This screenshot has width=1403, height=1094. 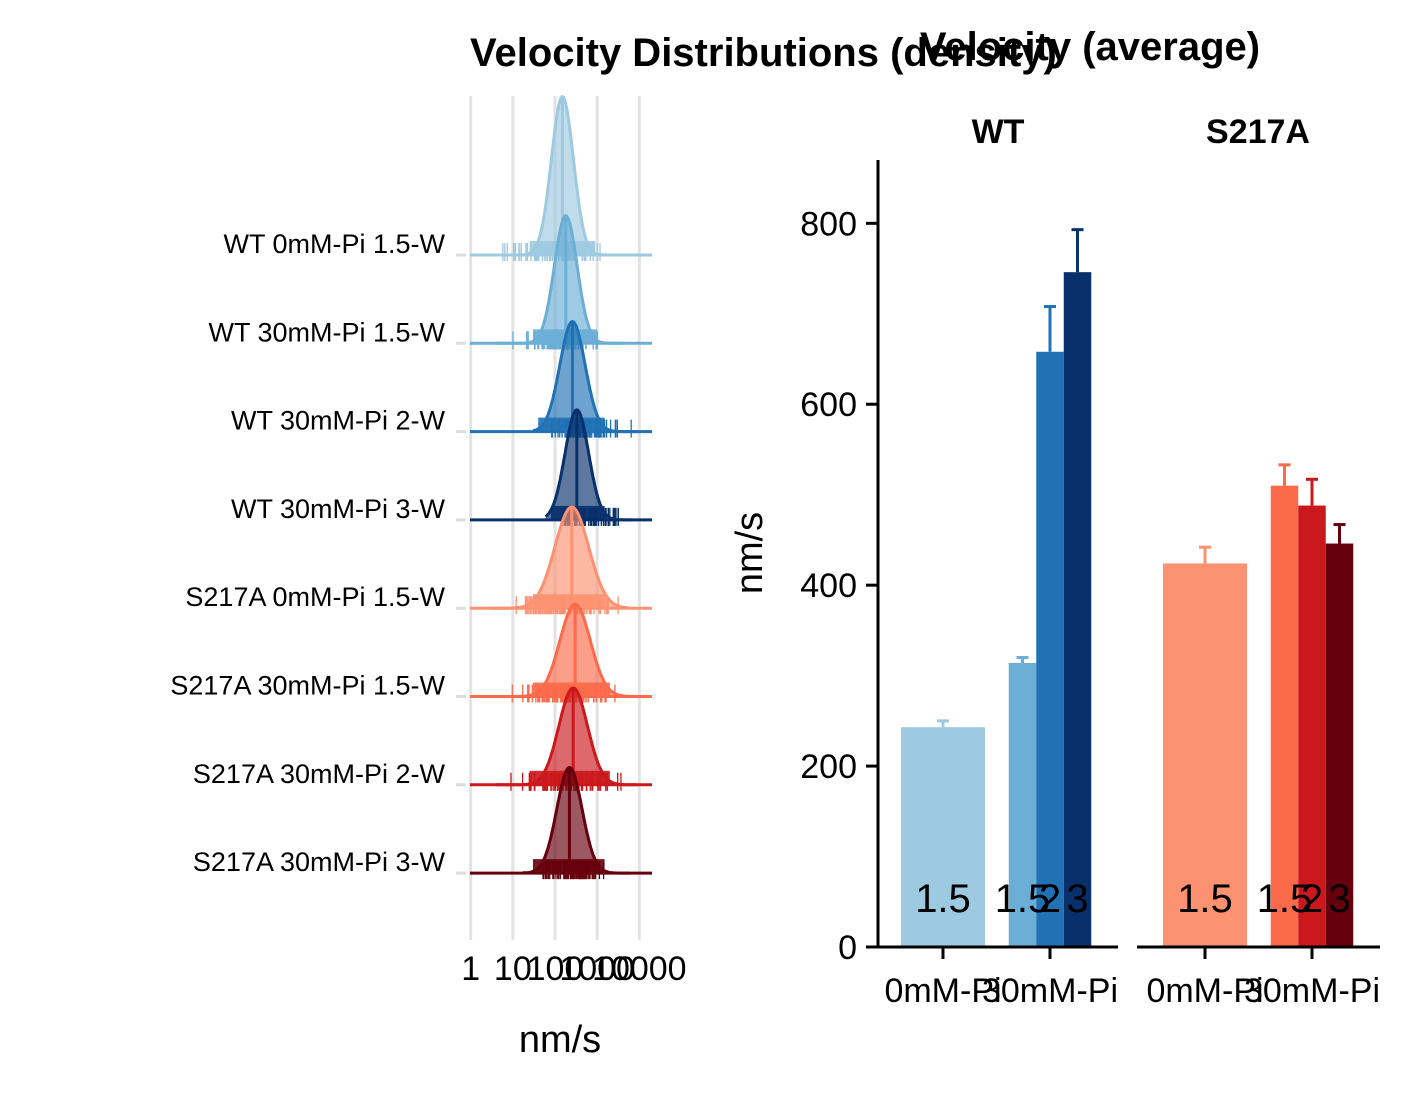 I want to click on ridge-label: S217A 0mM-Pi 1.5-W, so click(x=315, y=597).